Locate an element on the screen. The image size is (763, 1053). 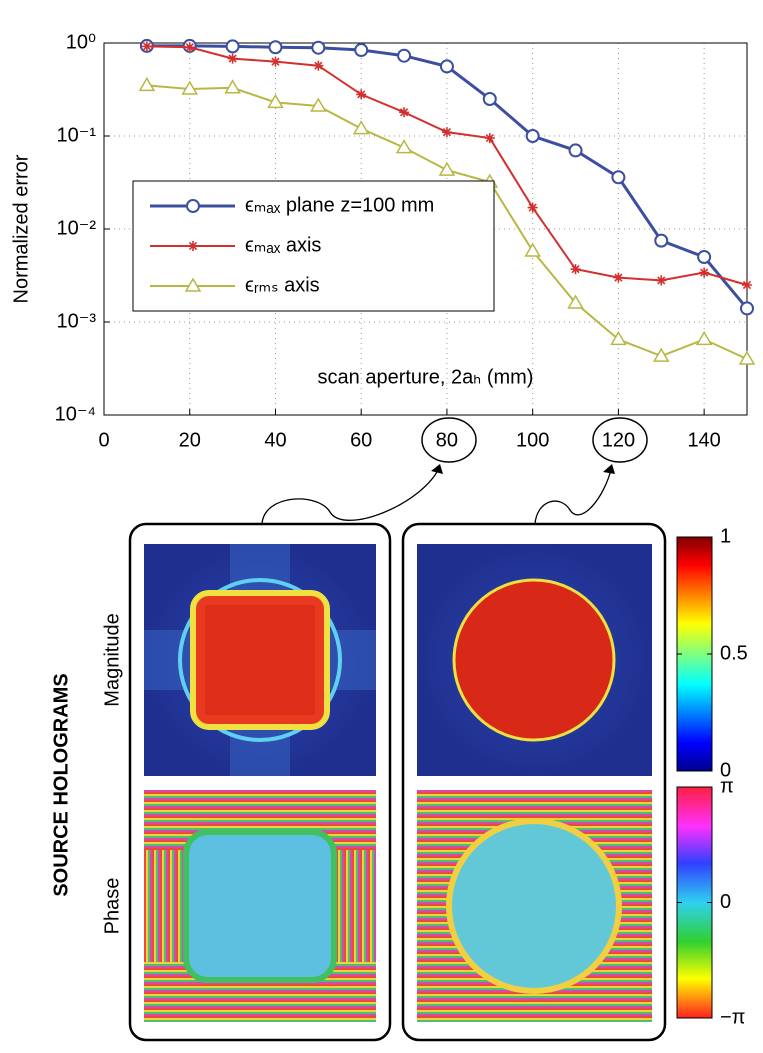
legend-label: ϵₘₐₓ axis is located at coordinates (283, 245).